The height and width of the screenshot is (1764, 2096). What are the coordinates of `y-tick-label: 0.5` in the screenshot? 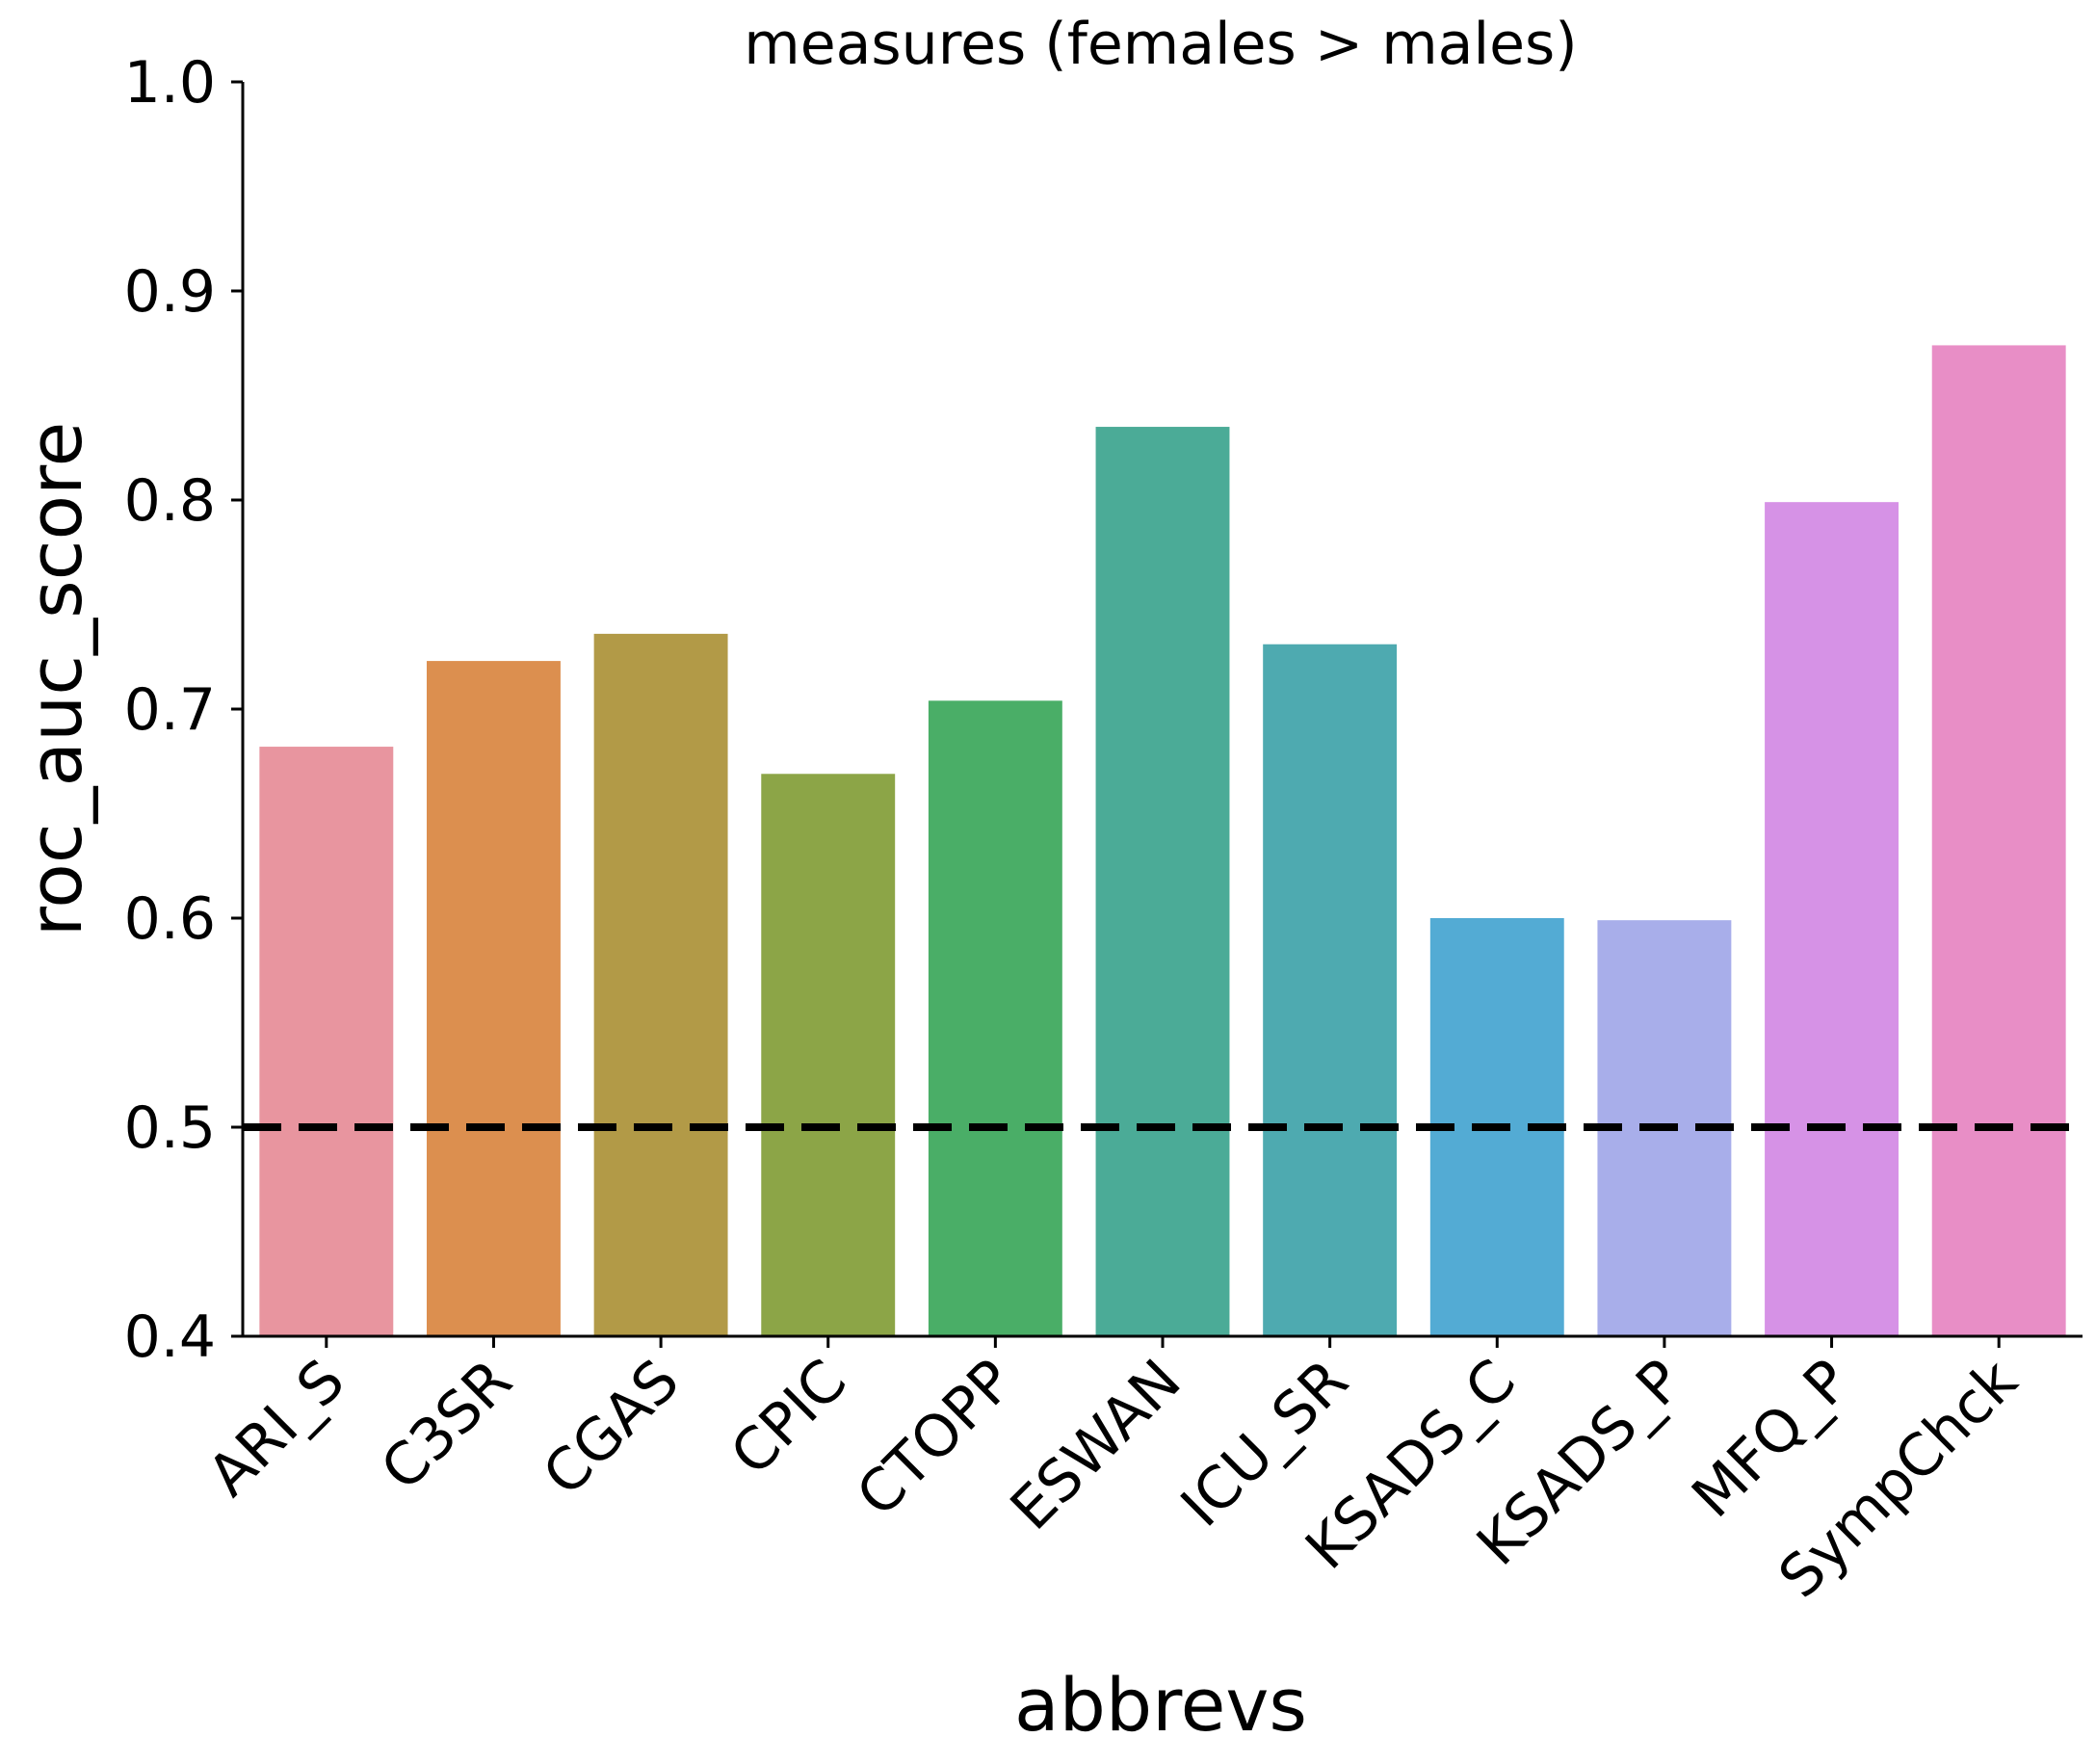 It's located at (170, 1128).